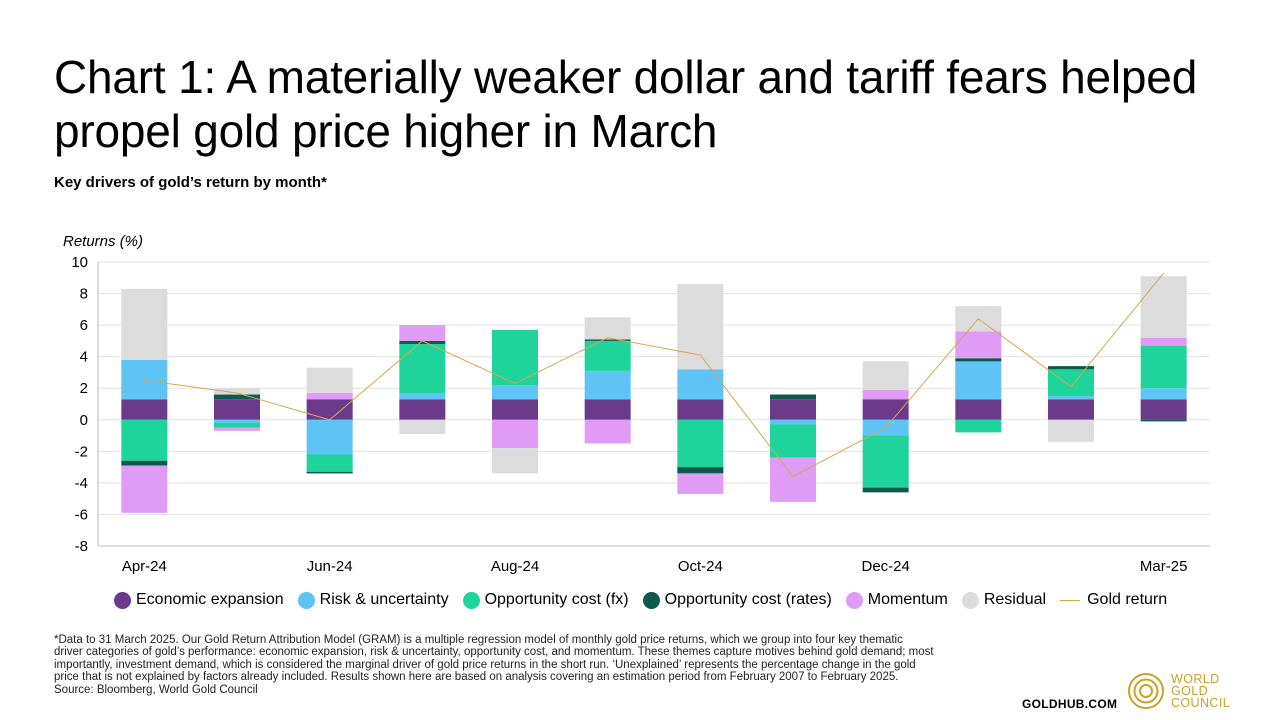 Image resolution: width=1280 pixels, height=720 pixels. What do you see at coordinates (1127, 599) in the screenshot?
I see `legend-label: Gold return` at bounding box center [1127, 599].